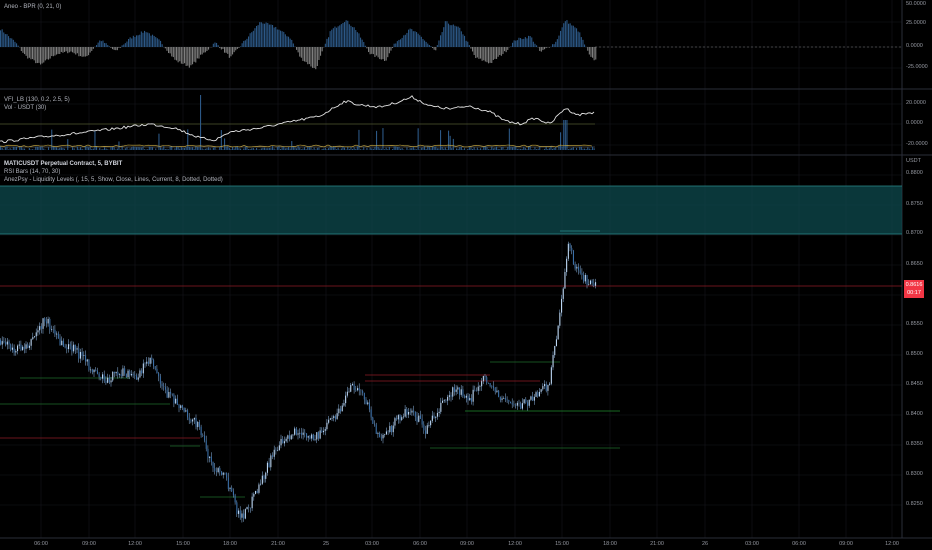  What do you see at coordinates (296, 146) in the screenshot?
I see `vfi-signal-line` at bounding box center [296, 146].